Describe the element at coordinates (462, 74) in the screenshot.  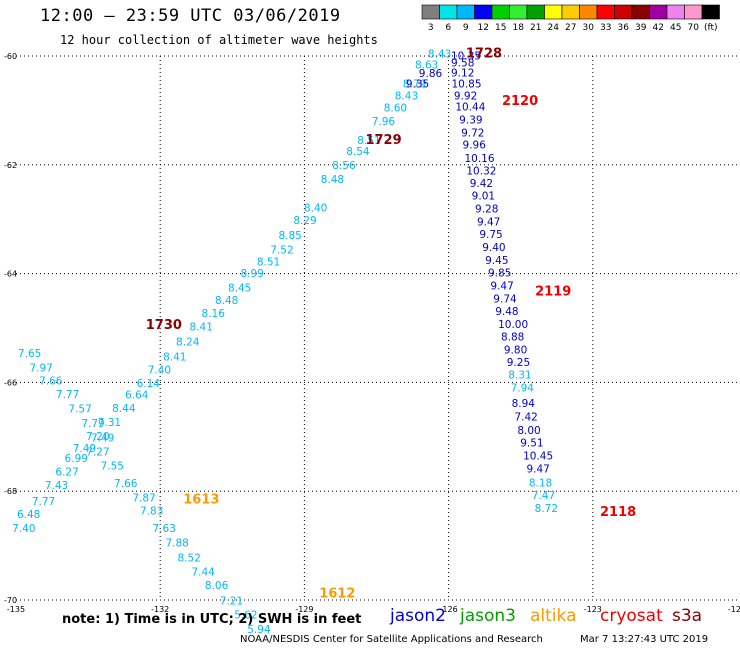
I see `swh-value: 9.12` at that location.